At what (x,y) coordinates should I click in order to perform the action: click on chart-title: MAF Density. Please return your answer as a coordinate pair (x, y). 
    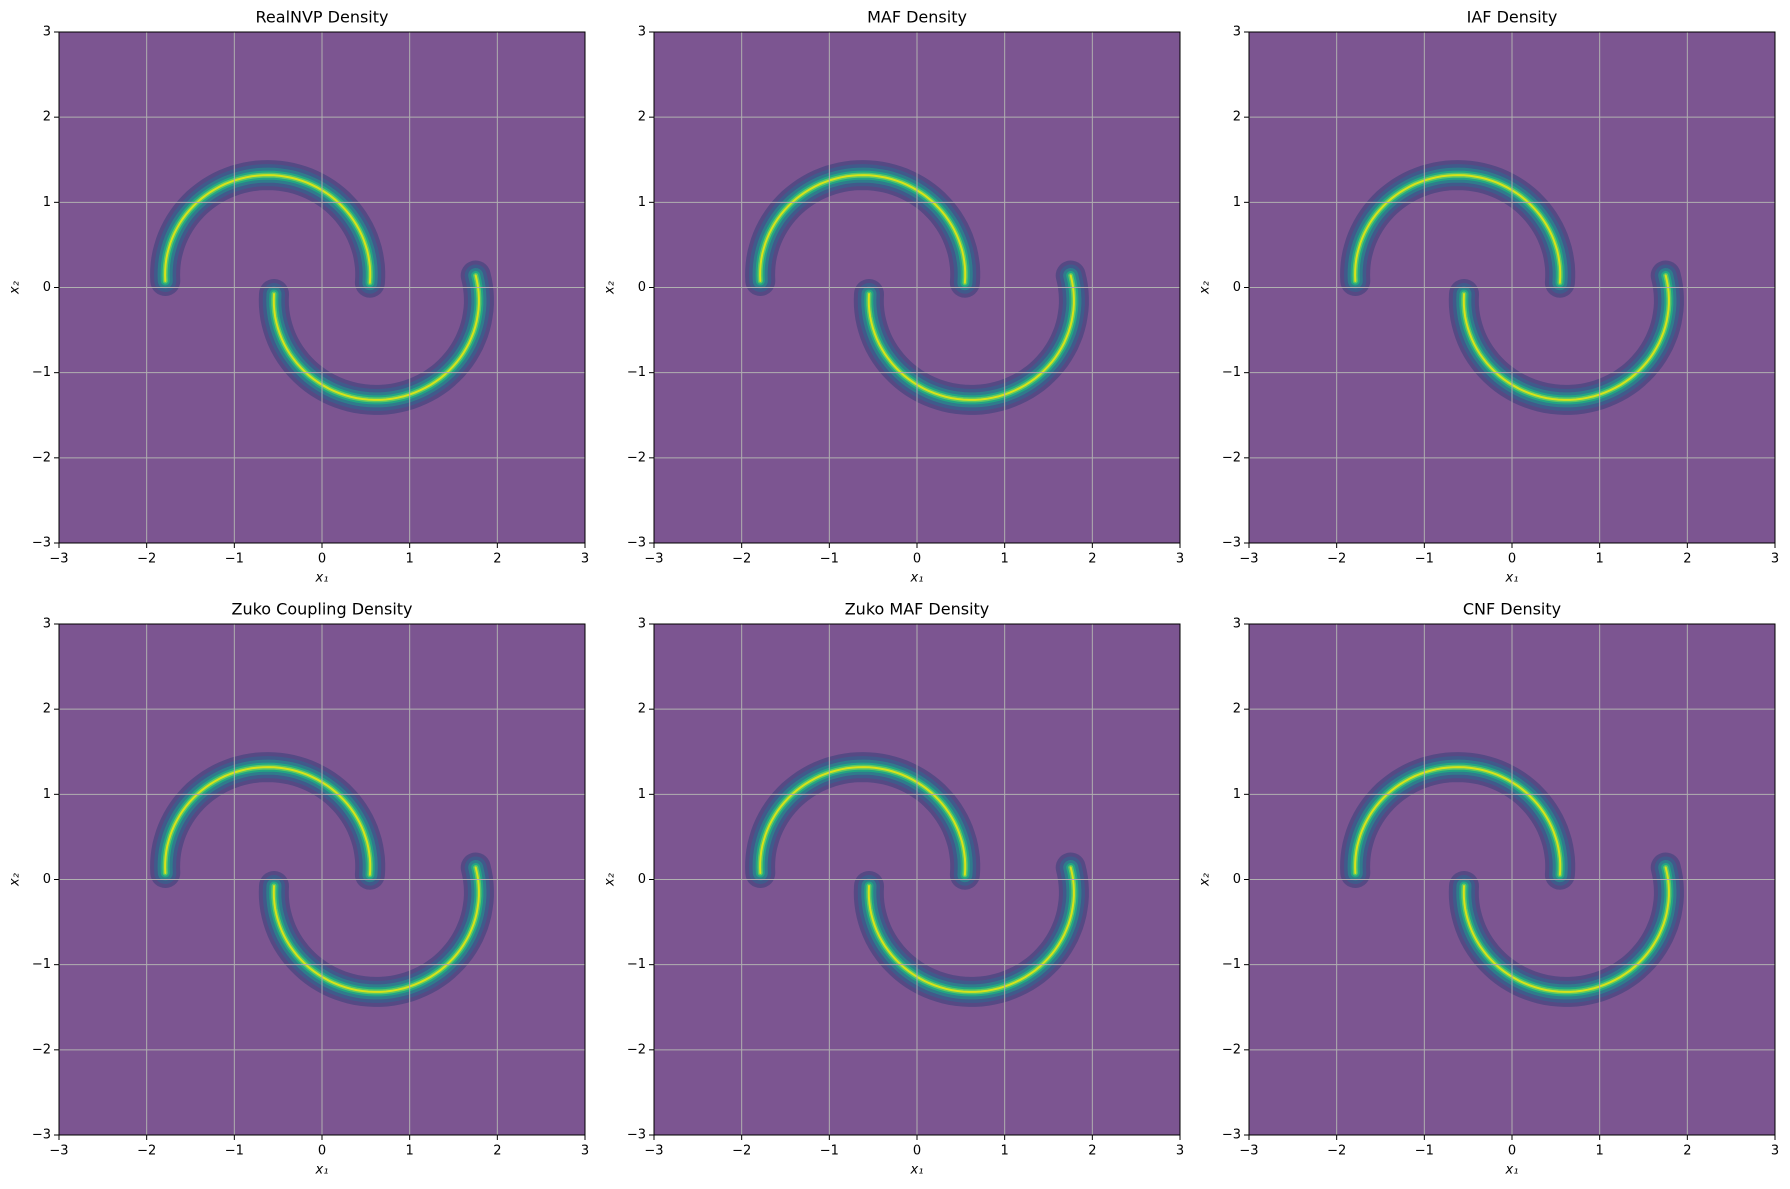
    Looking at the image, I should click on (917, 17).